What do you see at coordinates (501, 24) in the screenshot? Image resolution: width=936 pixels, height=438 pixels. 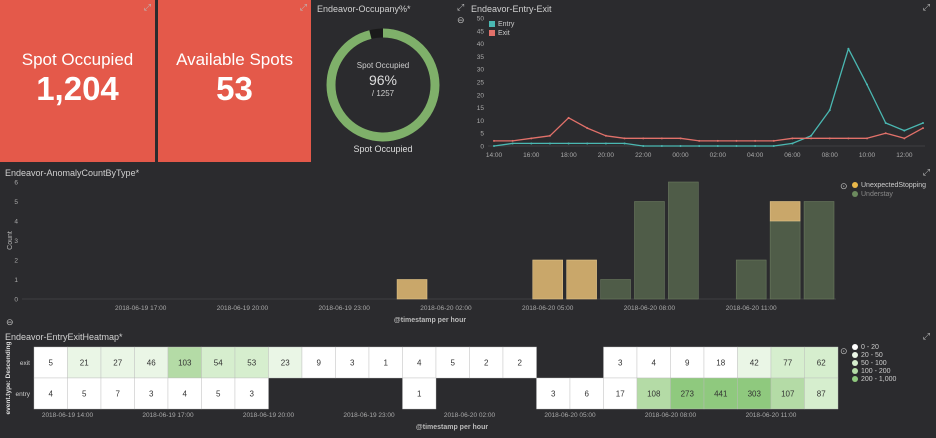 I see `legend-entry: Entry` at bounding box center [501, 24].